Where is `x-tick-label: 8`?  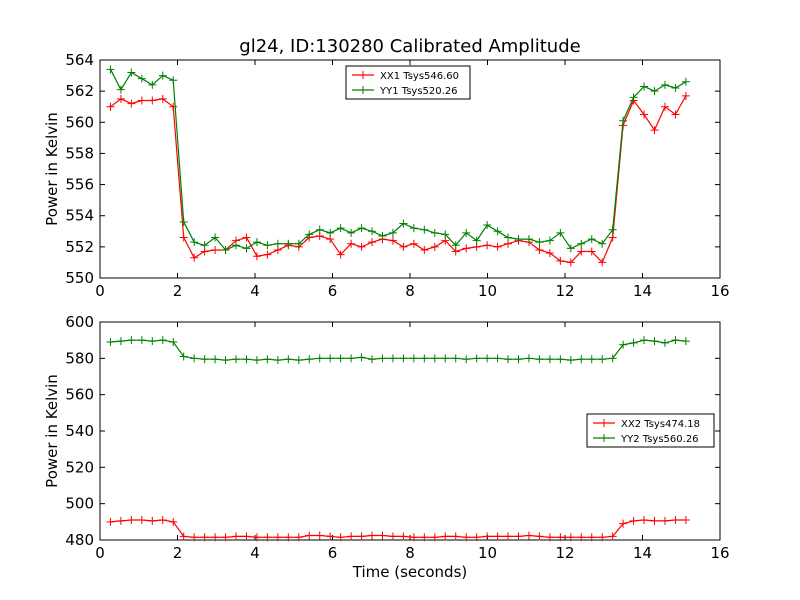
x-tick-label: 8 is located at coordinates (410, 553).